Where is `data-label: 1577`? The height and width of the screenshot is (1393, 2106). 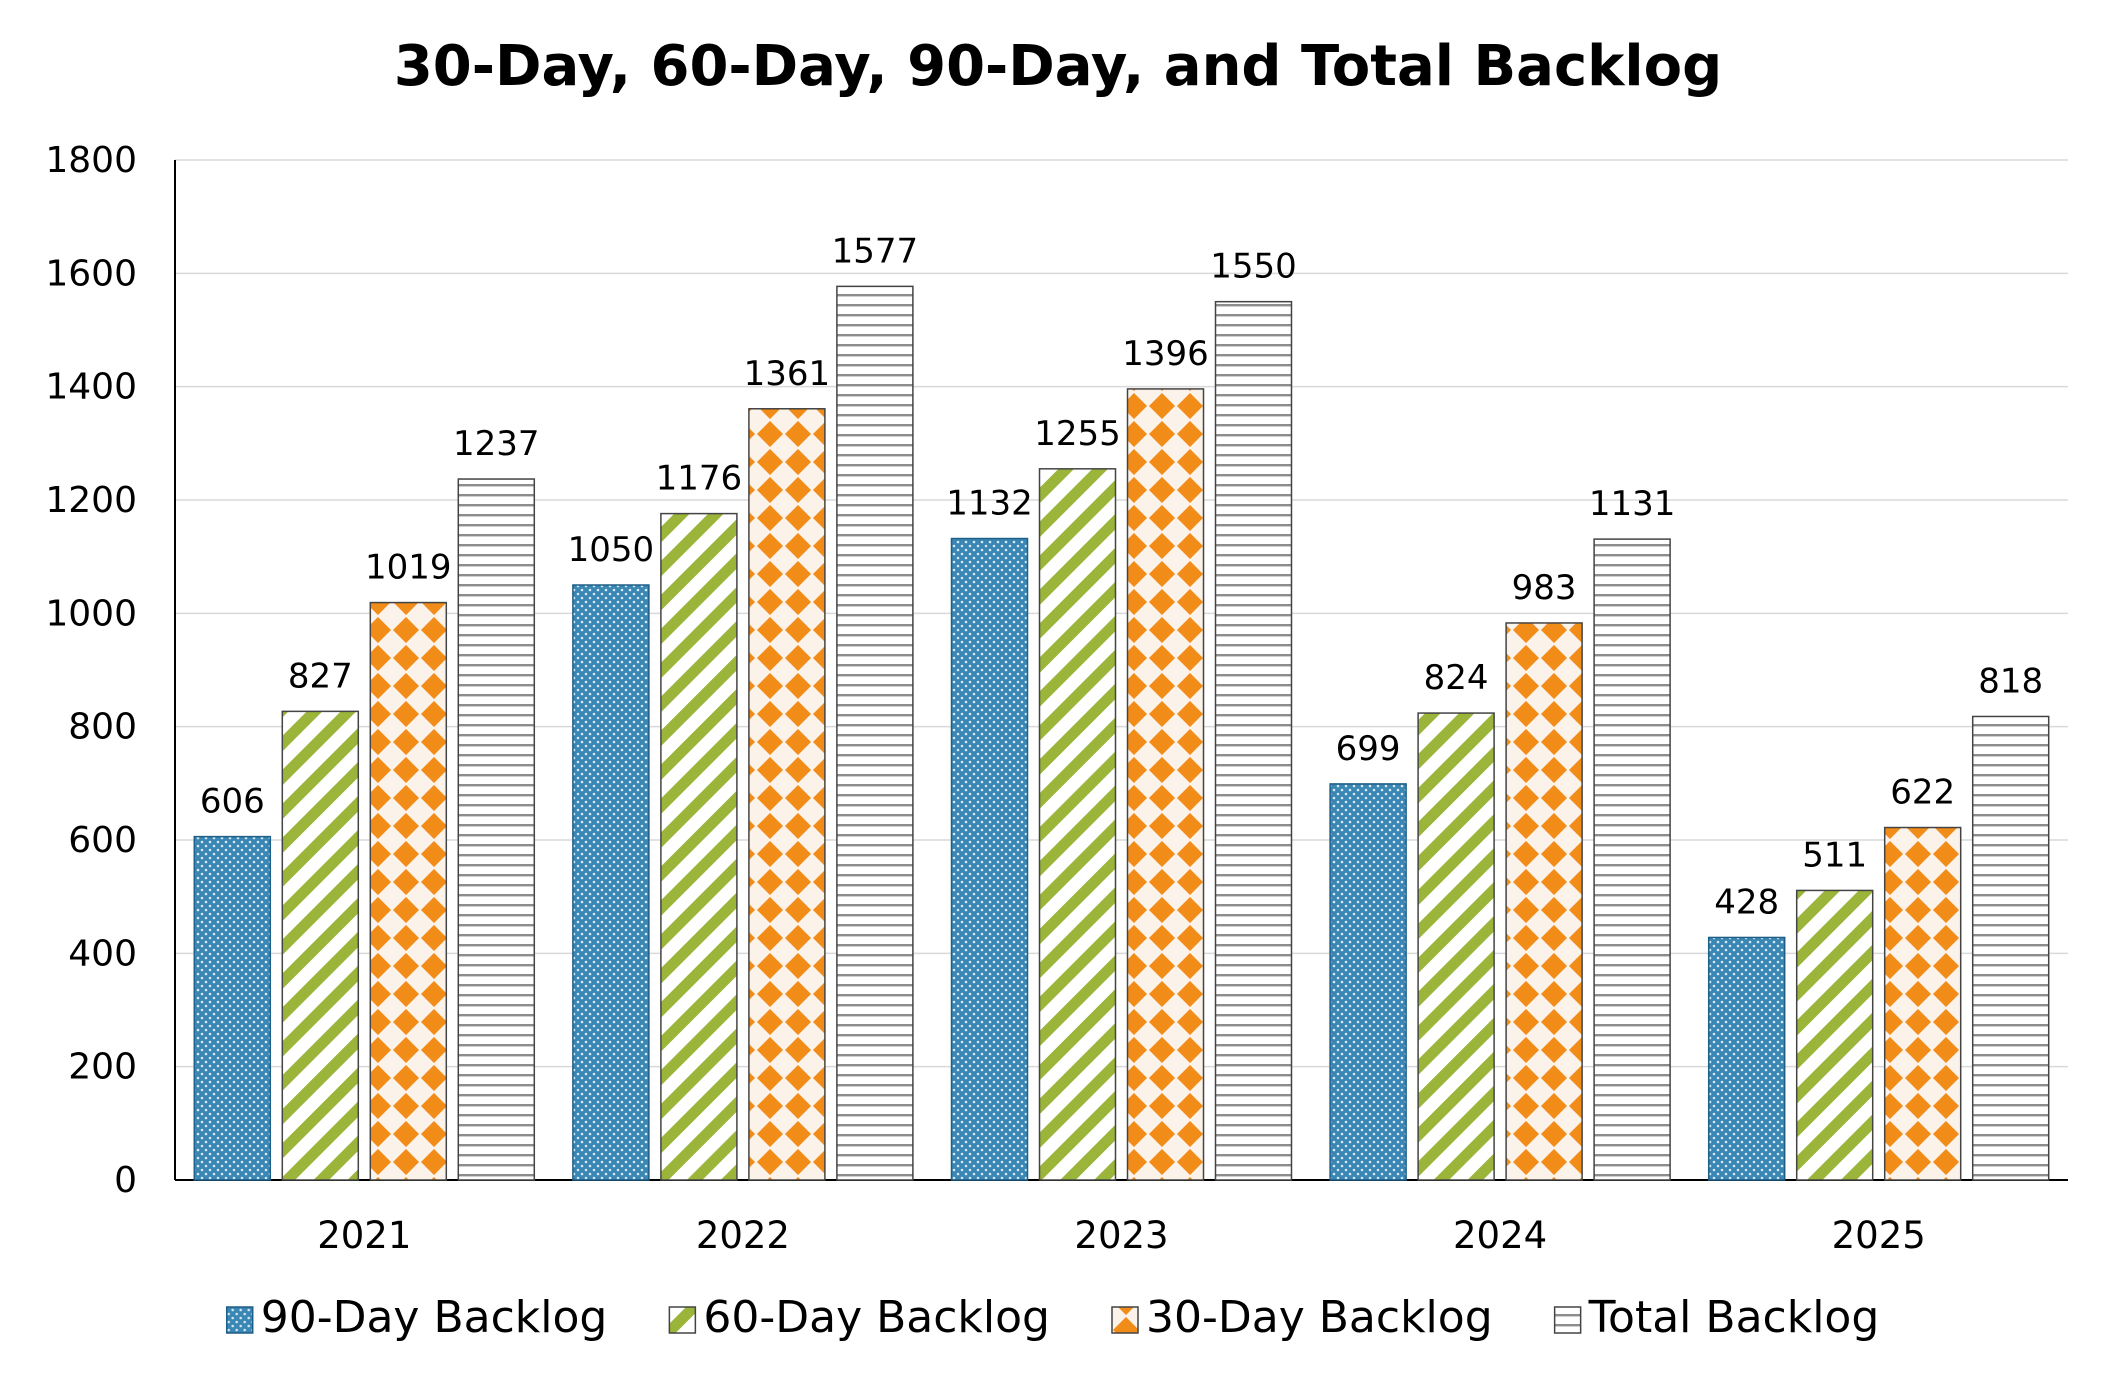 data-label: 1577 is located at coordinates (875, 251).